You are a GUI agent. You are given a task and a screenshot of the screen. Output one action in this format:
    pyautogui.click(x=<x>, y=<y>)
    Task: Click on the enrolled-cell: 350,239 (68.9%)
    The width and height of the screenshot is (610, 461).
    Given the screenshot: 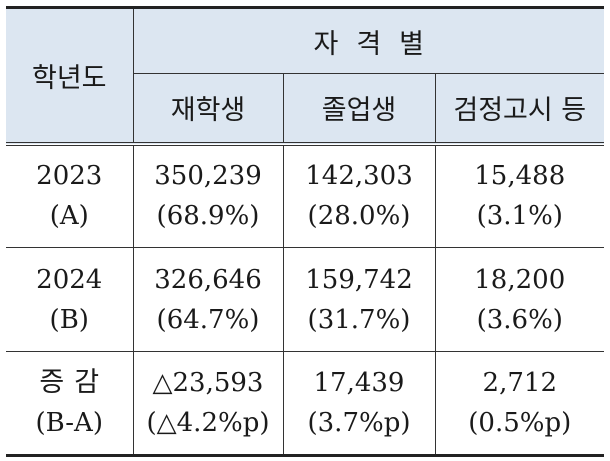 What is the action you would take?
    pyautogui.click(x=208, y=195)
    